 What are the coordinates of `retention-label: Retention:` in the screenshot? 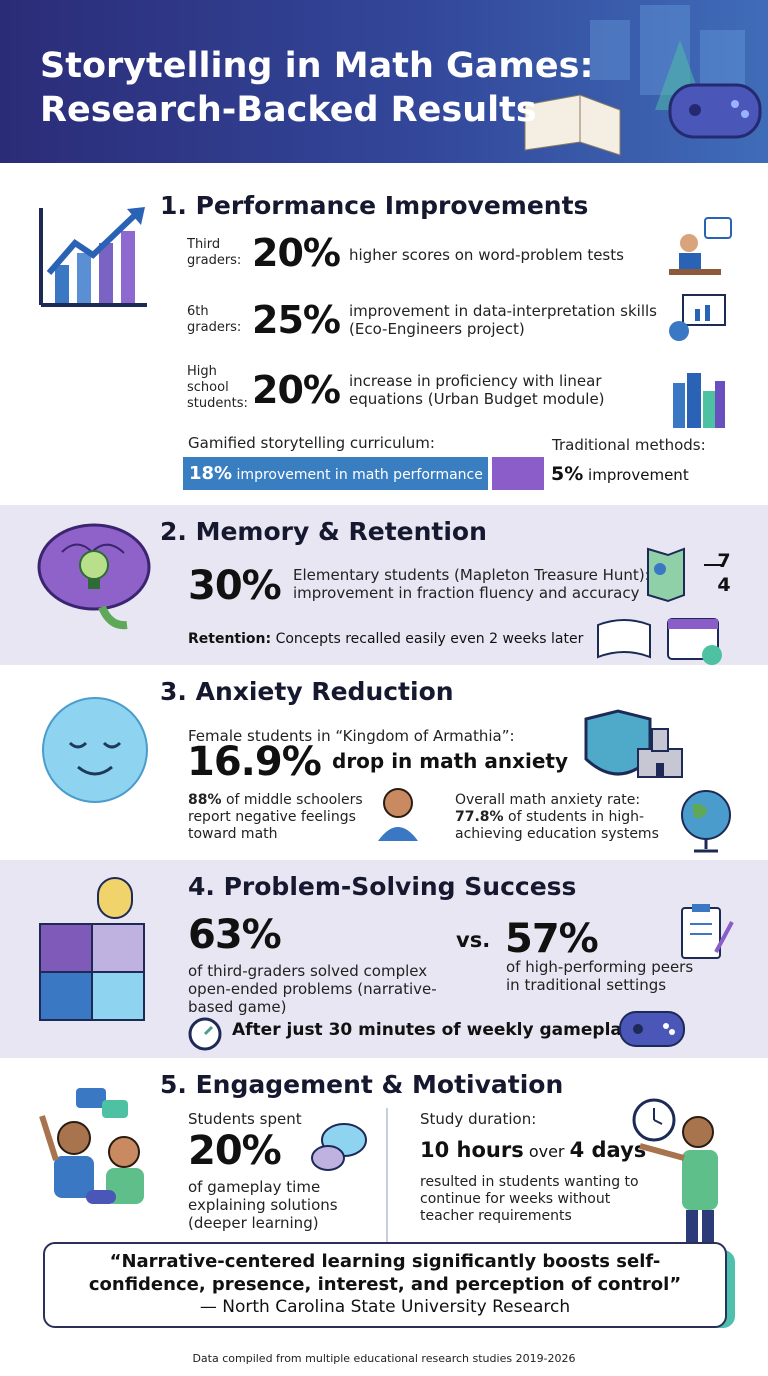 It's located at (230, 639).